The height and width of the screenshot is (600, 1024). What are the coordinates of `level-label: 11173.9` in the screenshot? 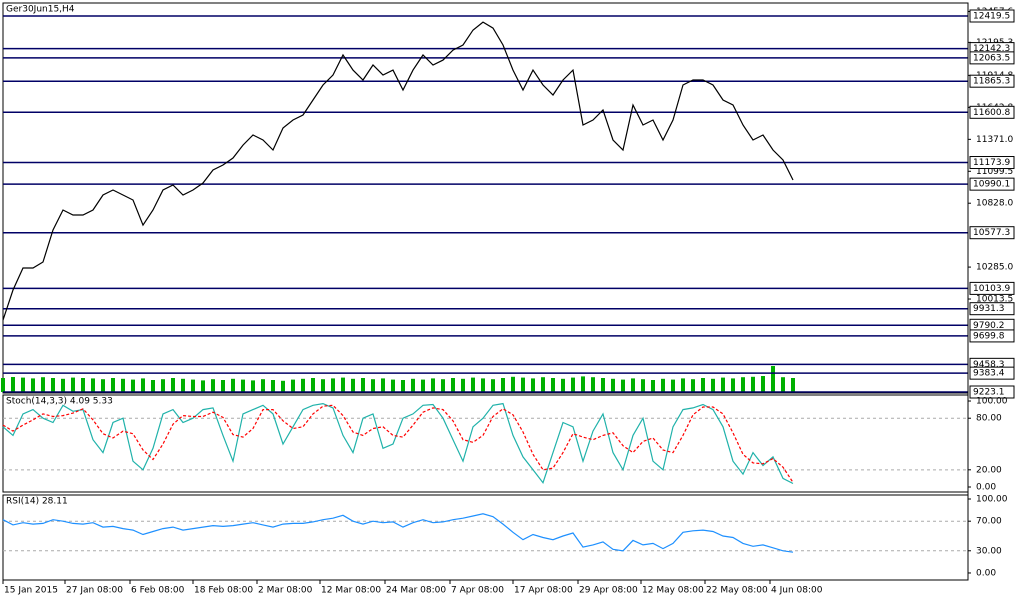 It's located at (991, 163).